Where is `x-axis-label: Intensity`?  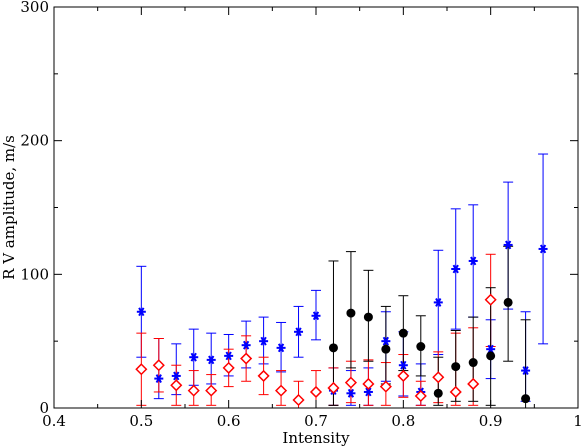
x-axis-label: Intensity is located at coordinates (316, 438).